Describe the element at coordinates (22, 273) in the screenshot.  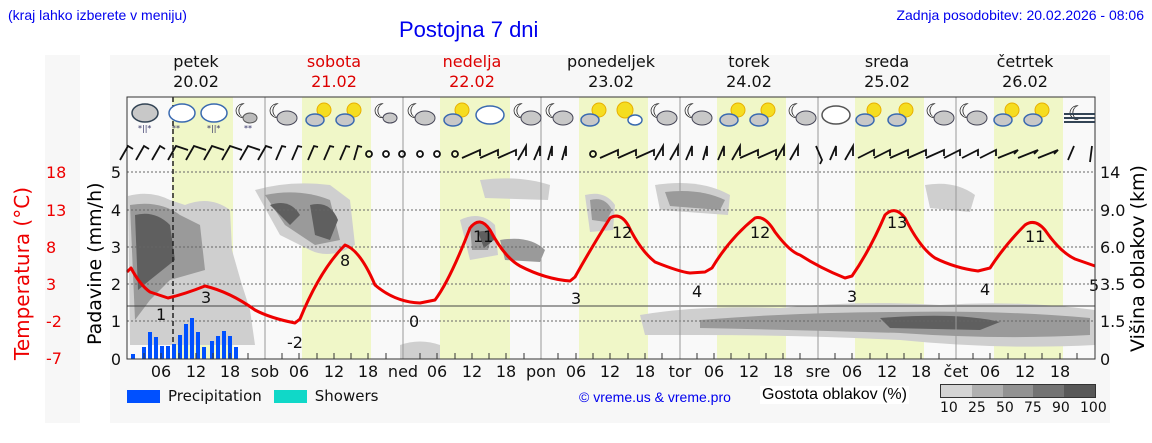
I see `temperature-axis-title: Temperatura (°C)` at that location.